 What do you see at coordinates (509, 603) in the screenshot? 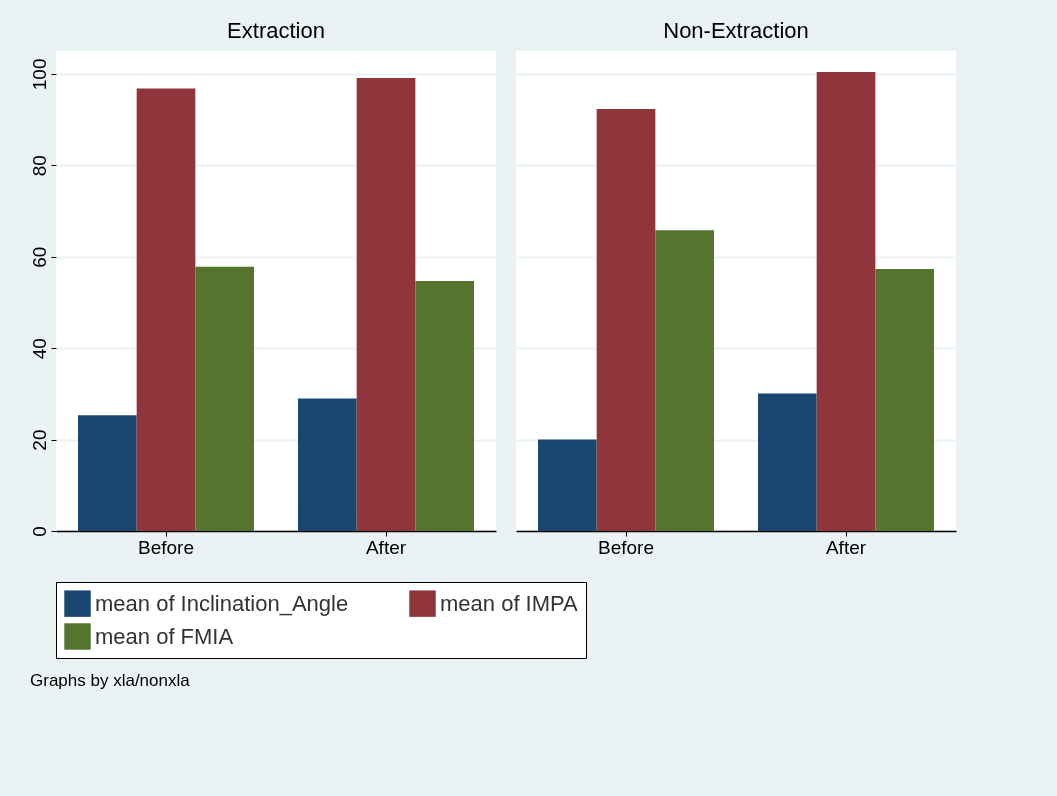
I see `legend-label: mean of IMPA` at bounding box center [509, 603].